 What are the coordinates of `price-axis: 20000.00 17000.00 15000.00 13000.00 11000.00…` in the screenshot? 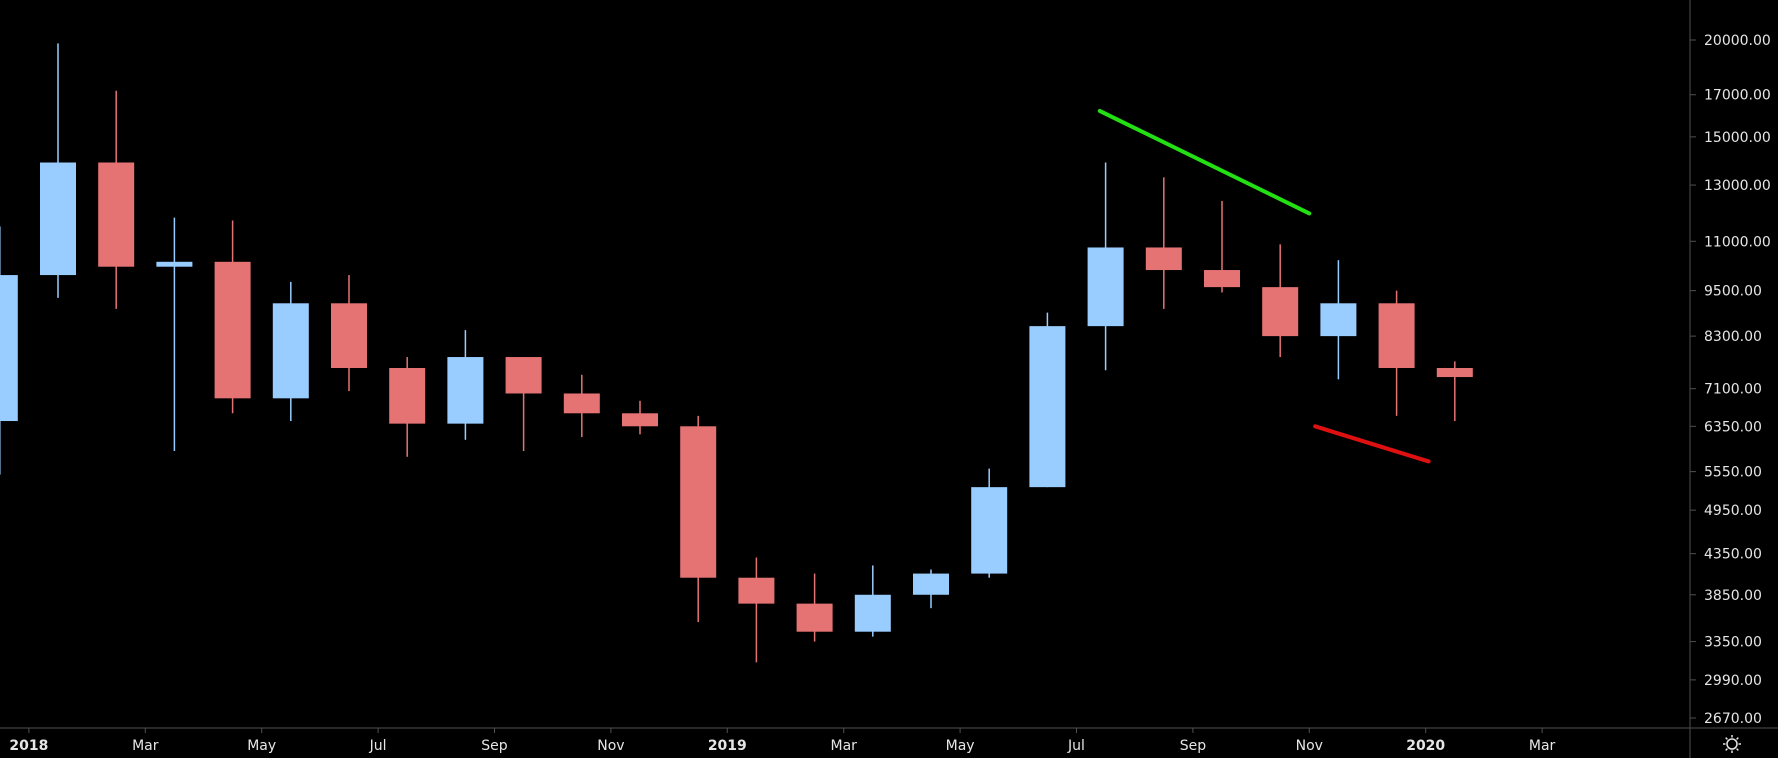 It's located at (1730, 380).